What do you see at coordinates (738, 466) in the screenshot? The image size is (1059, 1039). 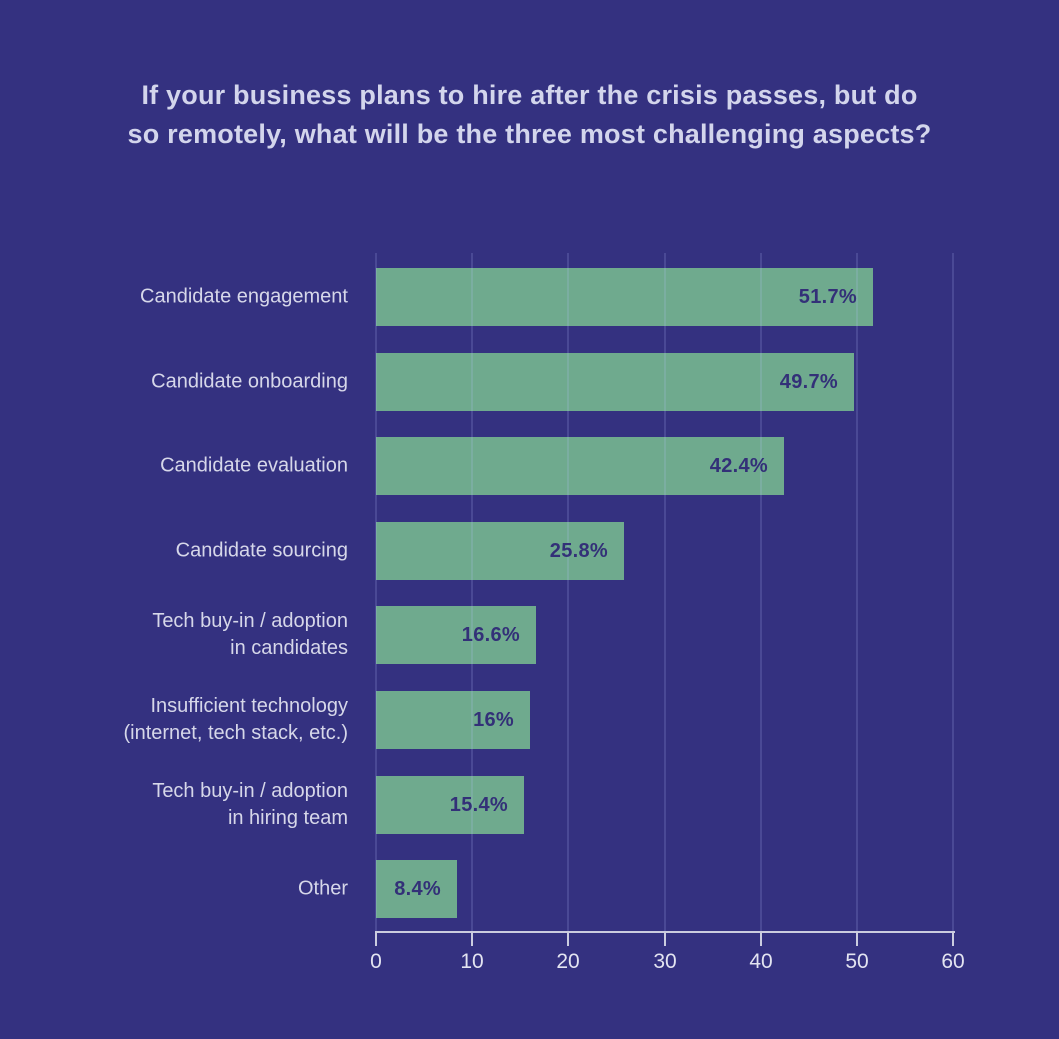 I see `bar-value-label: 42.4%` at bounding box center [738, 466].